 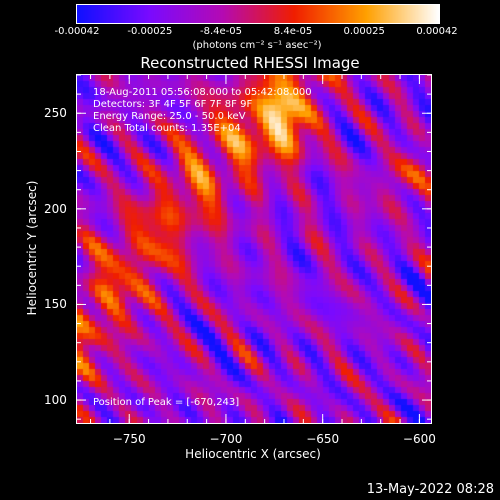 I want to click on footer-date: 13-May-2022 08:28, so click(x=430, y=489).